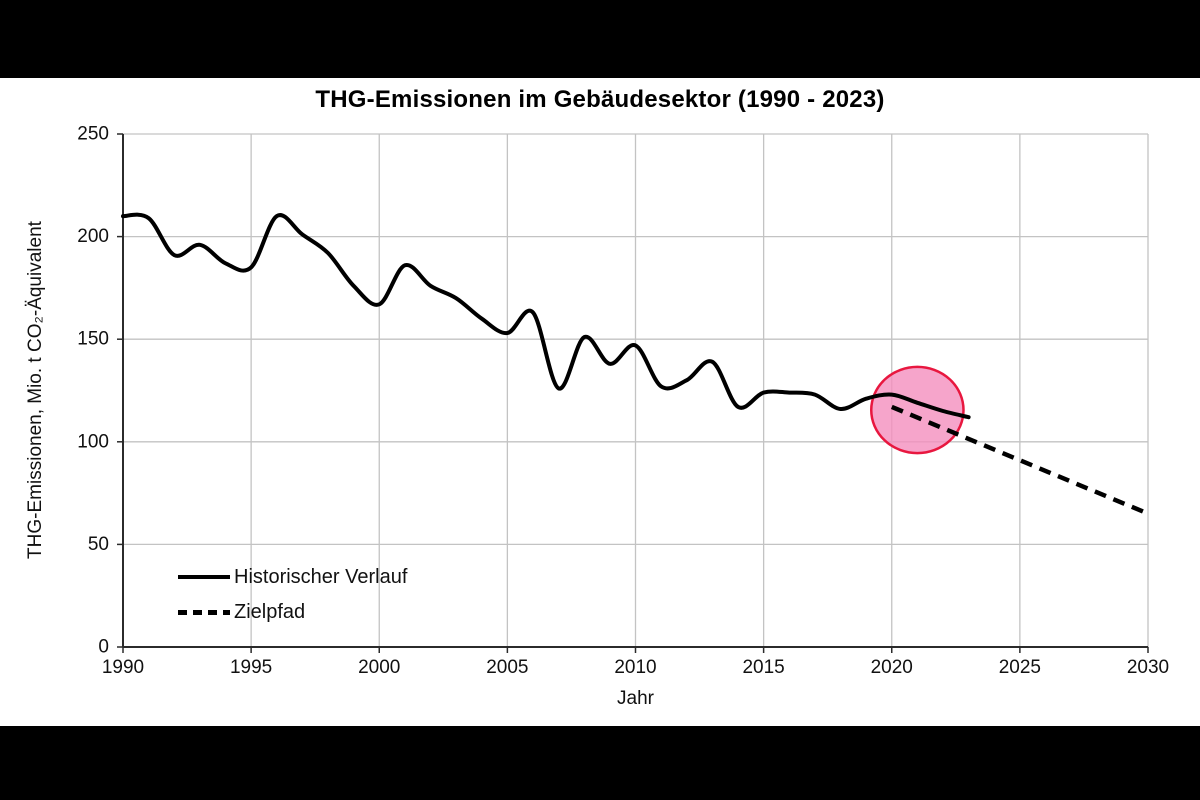  Describe the element at coordinates (103, 647) in the screenshot. I see `y-tick-label: 0` at that location.